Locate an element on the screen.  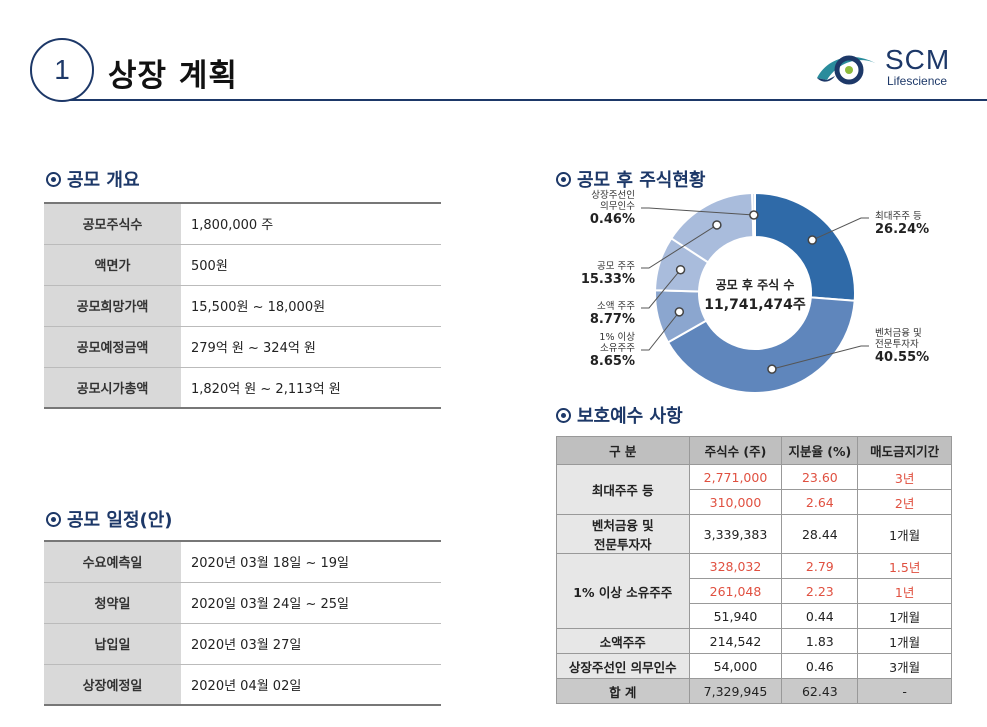
column-header: 주식수 (주) is located at coordinates (735, 450).